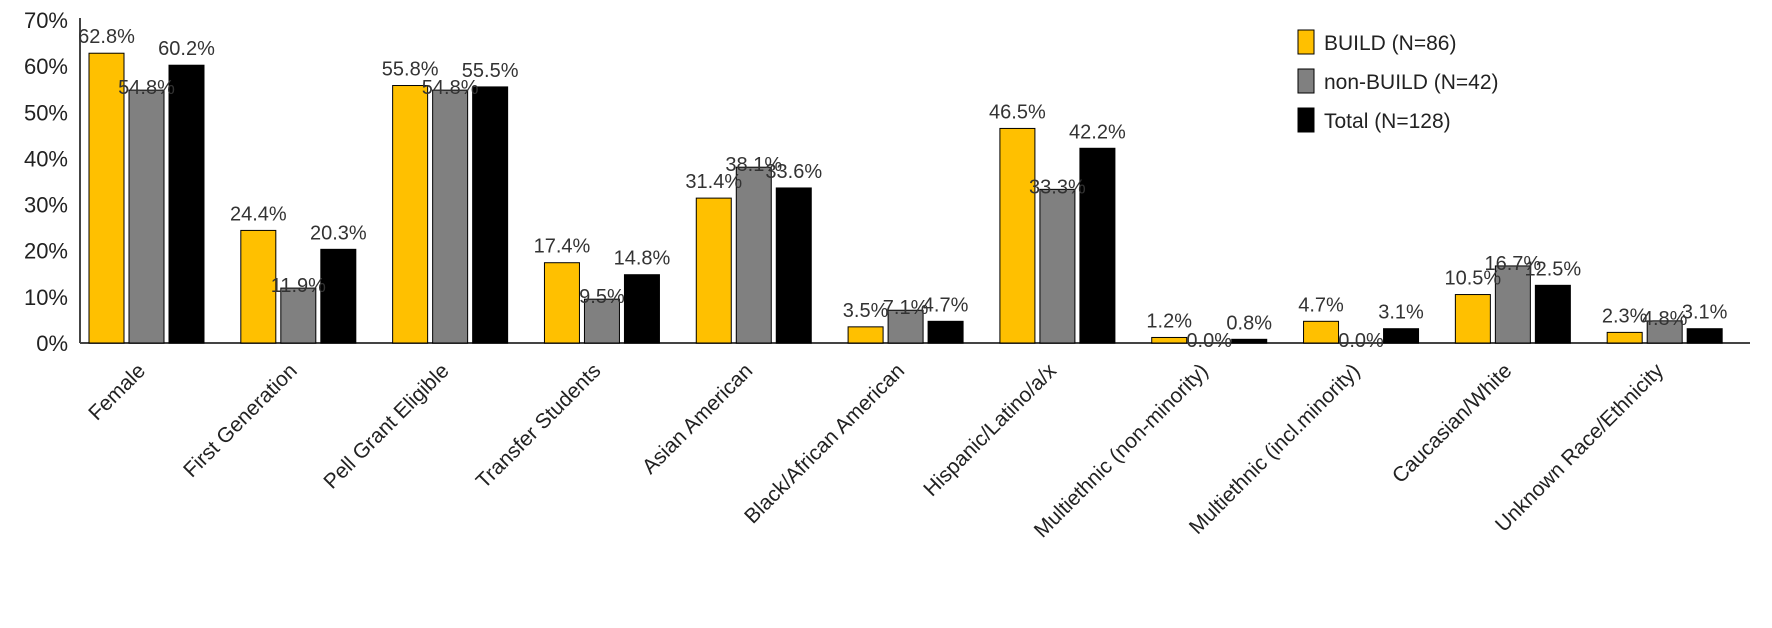 This screenshot has width=1772, height=628. Describe the element at coordinates (1017, 112) in the screenshot. I see `data-label: 46.5%` at that location.